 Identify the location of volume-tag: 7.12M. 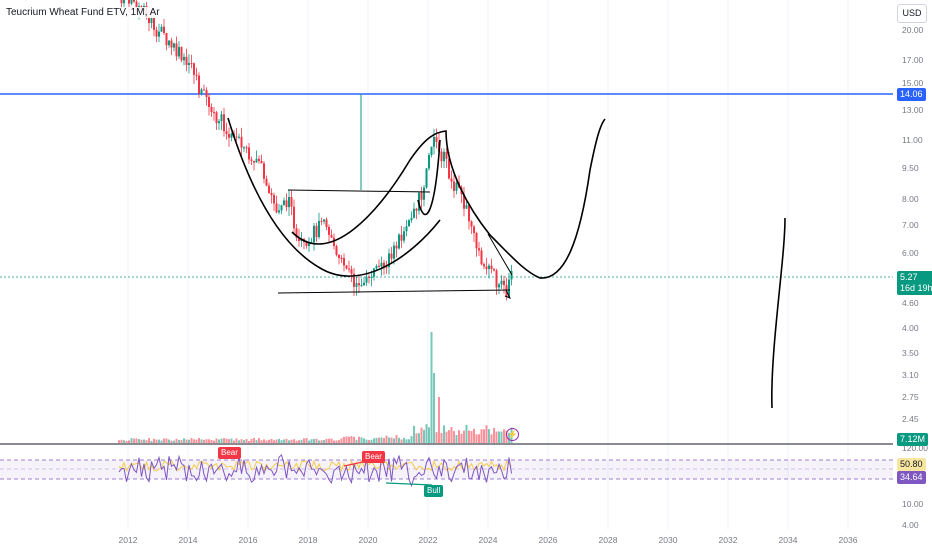
(913, 439).